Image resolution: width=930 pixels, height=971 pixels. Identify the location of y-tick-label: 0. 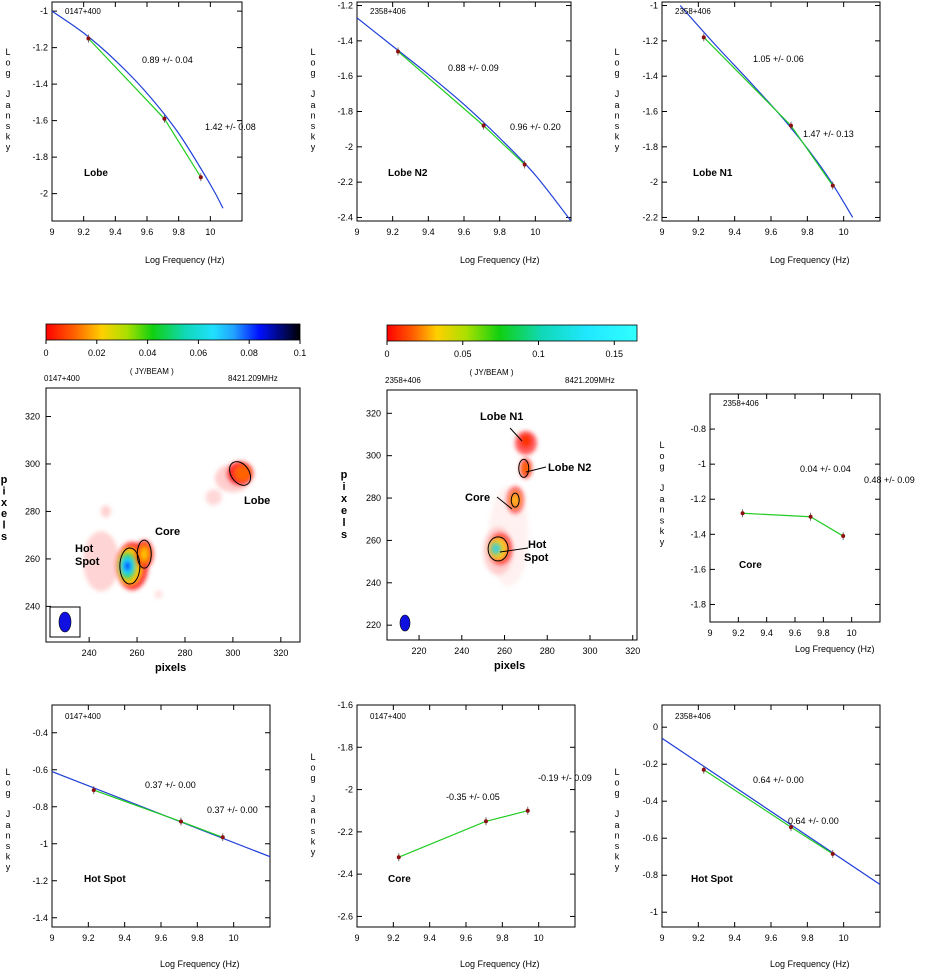
(655, 727).